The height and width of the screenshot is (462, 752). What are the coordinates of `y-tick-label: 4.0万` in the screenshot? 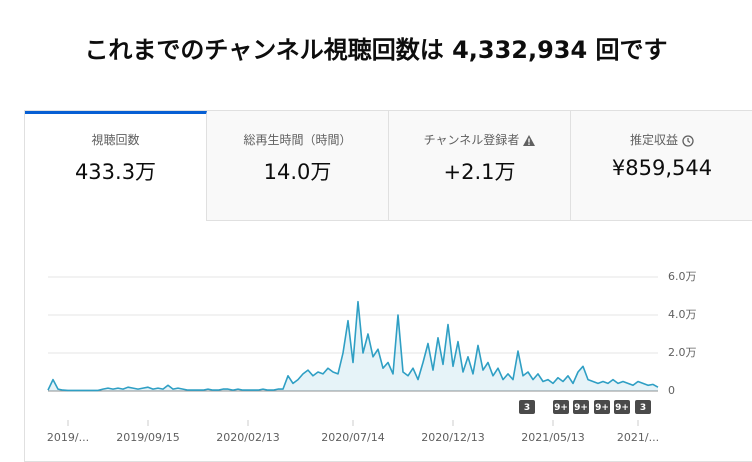 It's located at (682, 314).